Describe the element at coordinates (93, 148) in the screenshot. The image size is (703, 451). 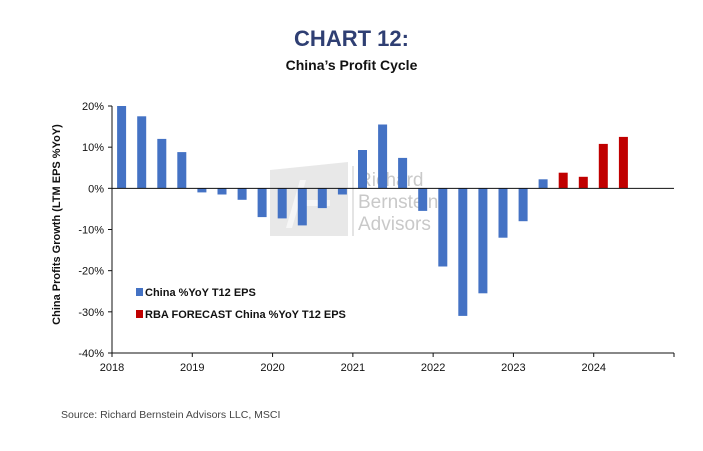
I see `y-tick-label: 10%` at that location.